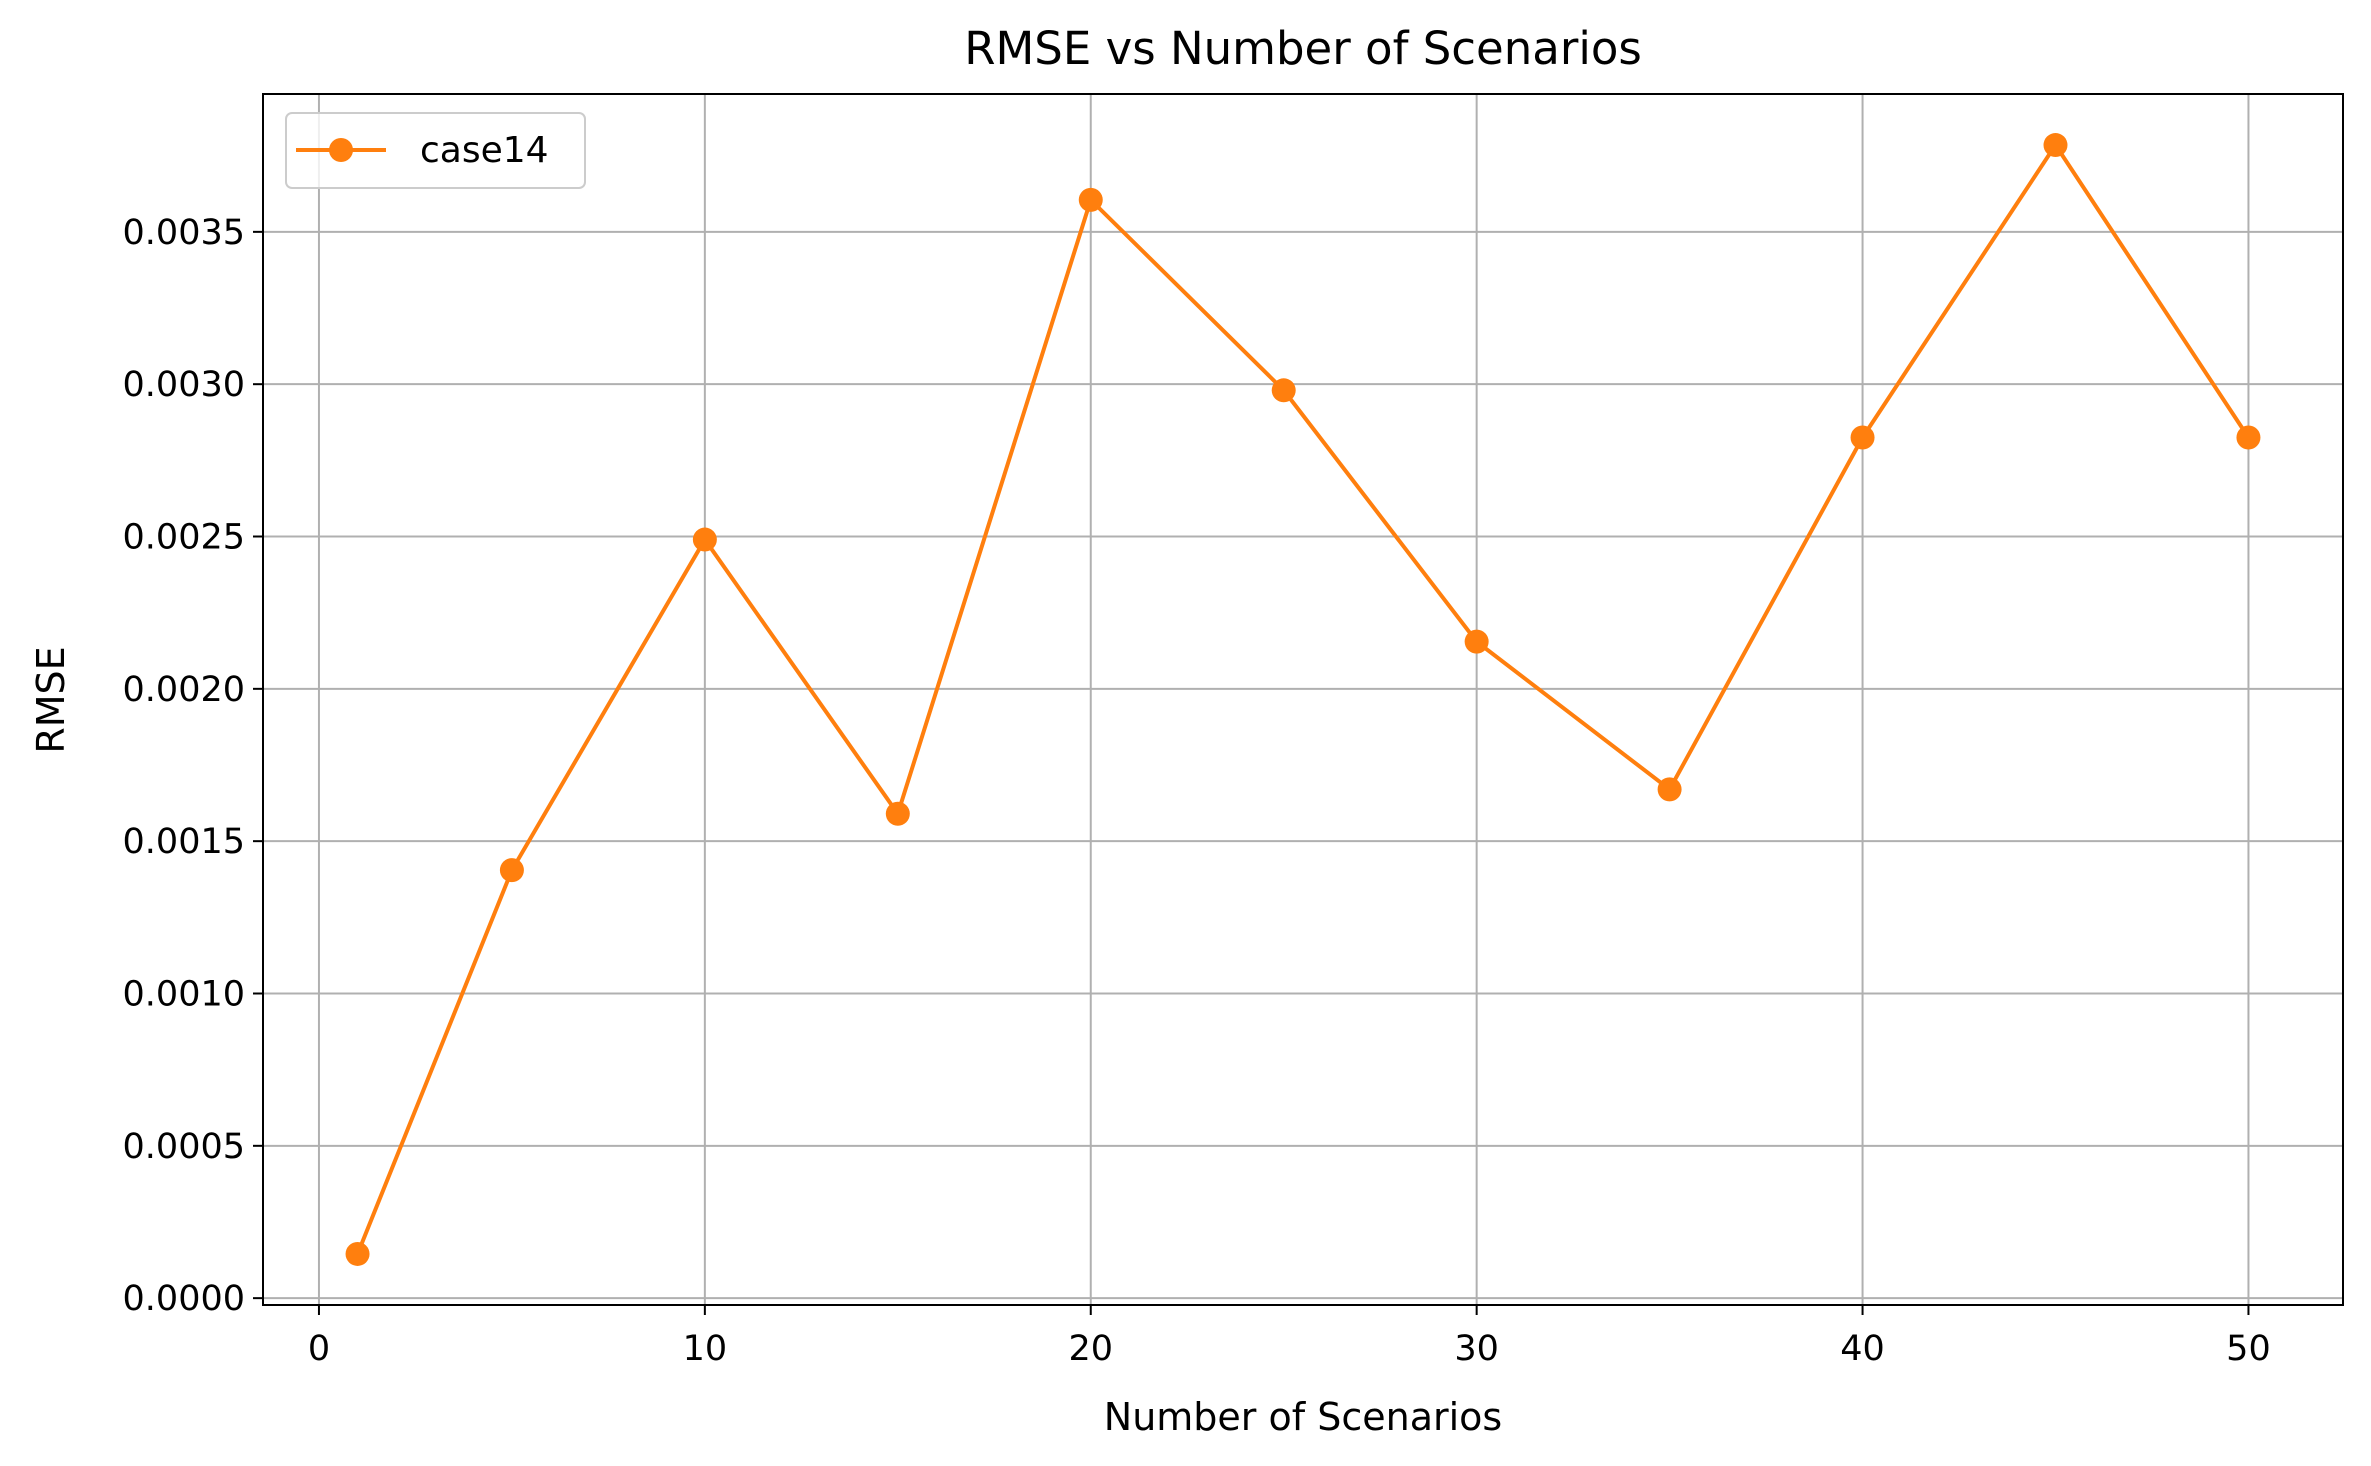 This screenshot has height=1466, width=2371. What do you see at coordinates (705, 1349) in the screenshot?
I see `x-tick-label: 10` at bounding box center [705, 1349].